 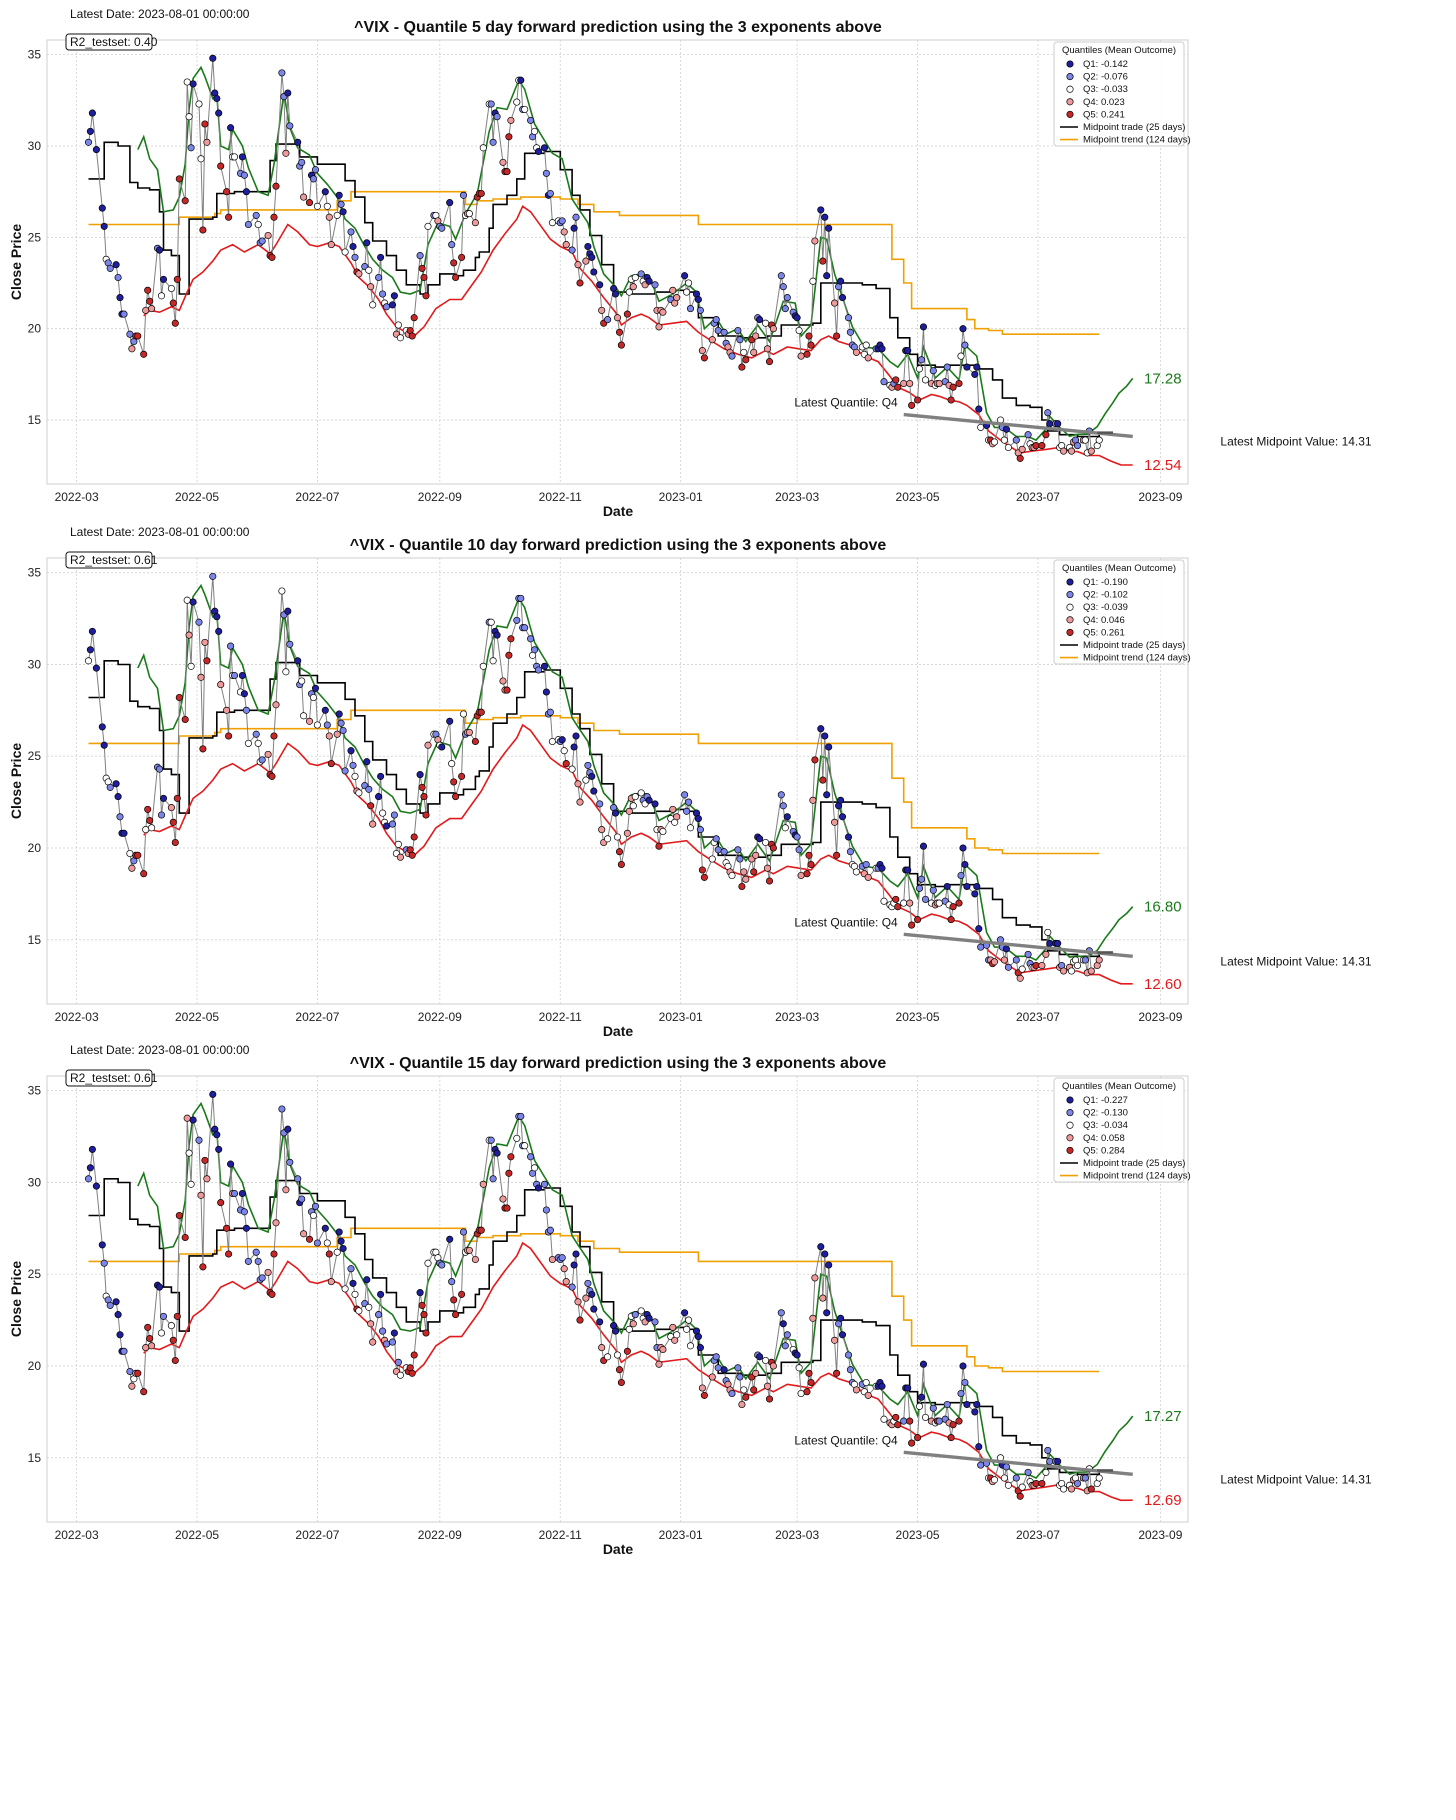 I want to click on r2-label: R2_testset: 0.61, so click(x=114, y=560).